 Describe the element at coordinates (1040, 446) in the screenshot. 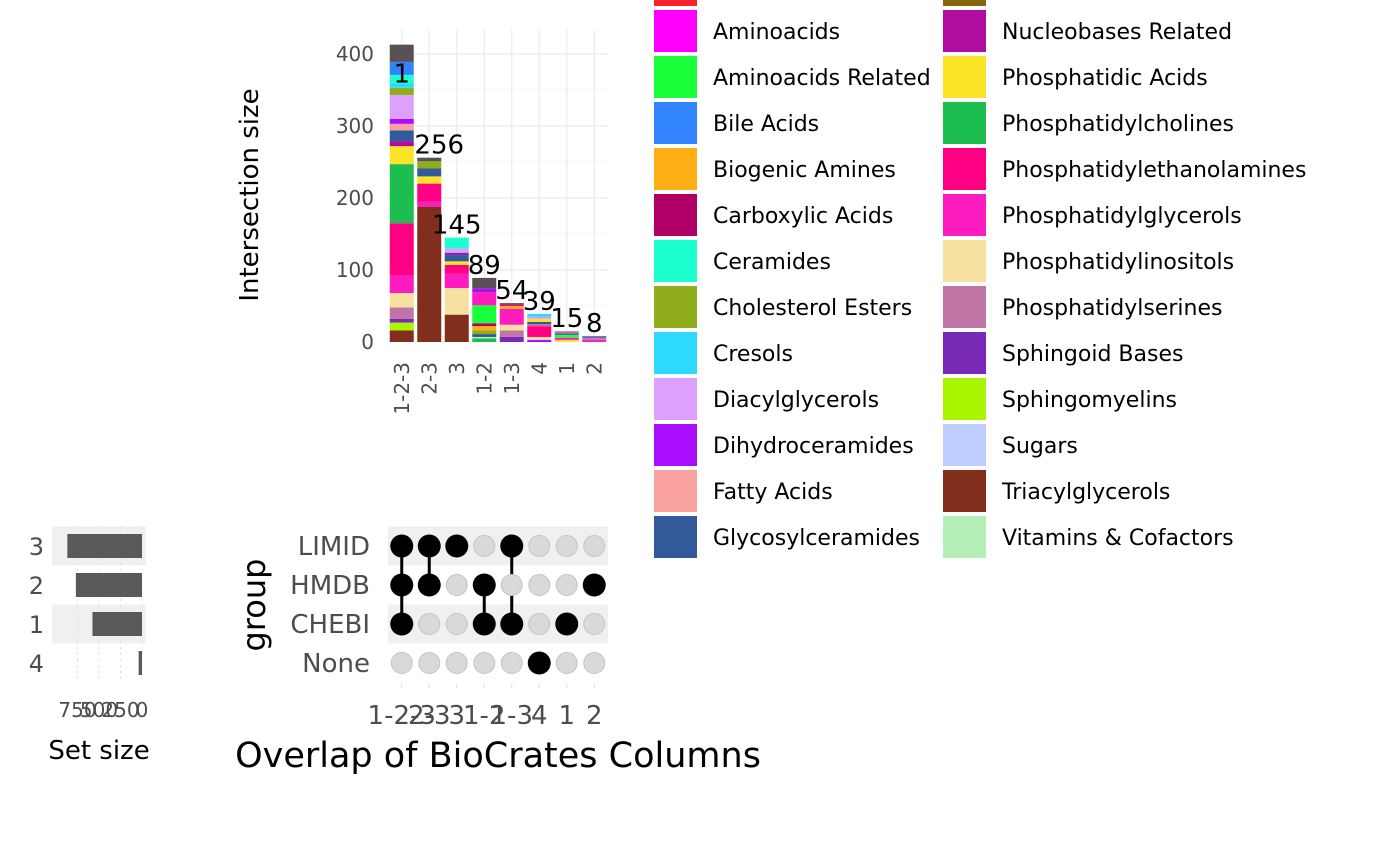

I see `legend-label: Sugars` at that location.